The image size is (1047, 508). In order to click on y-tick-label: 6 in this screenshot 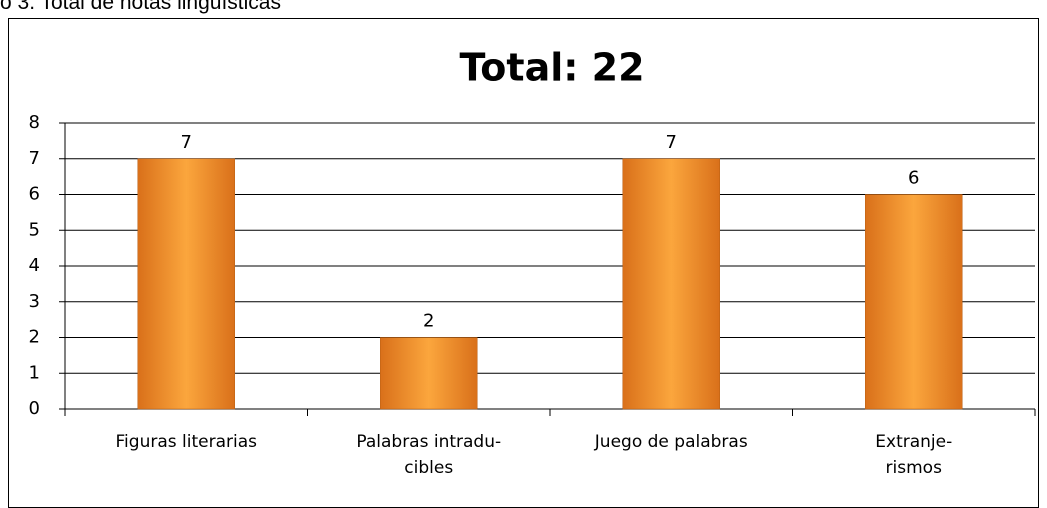, I will do `click(34, 194)`.